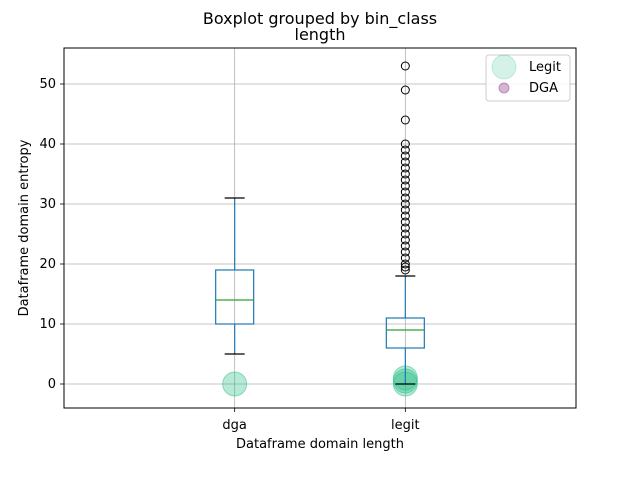  What do you see at coordinates (235, 384) in the screenshot?
I see `scatter-point-legit` at bounding box center [235, 384].